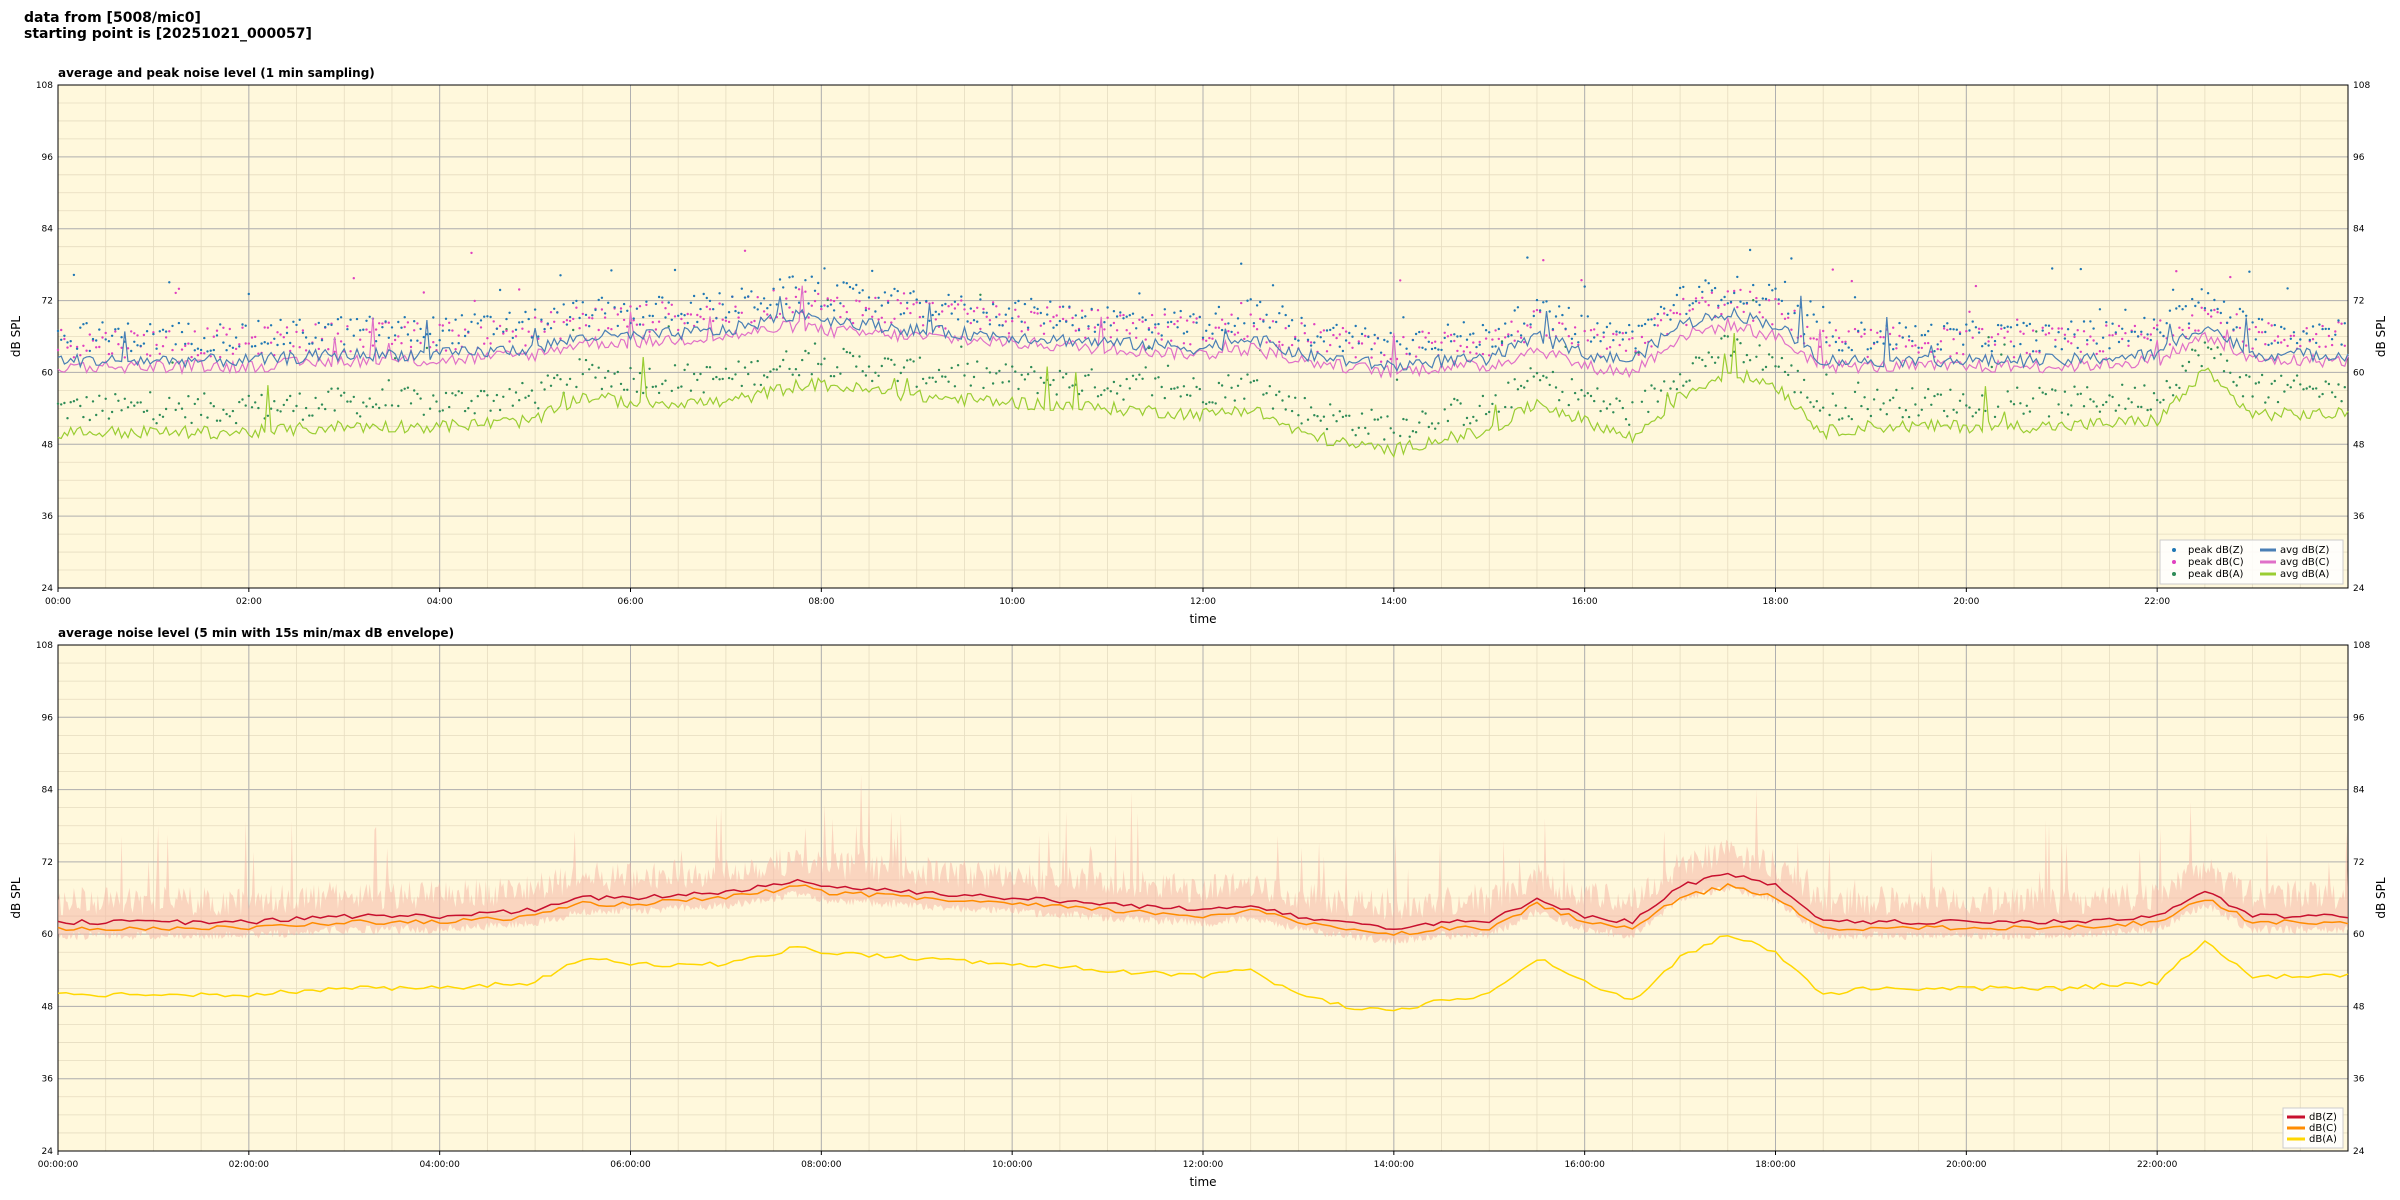  Describe the element at coordinates (2359, 791) in the screenshot. I see `y-tick-label-right: 84` at that location.